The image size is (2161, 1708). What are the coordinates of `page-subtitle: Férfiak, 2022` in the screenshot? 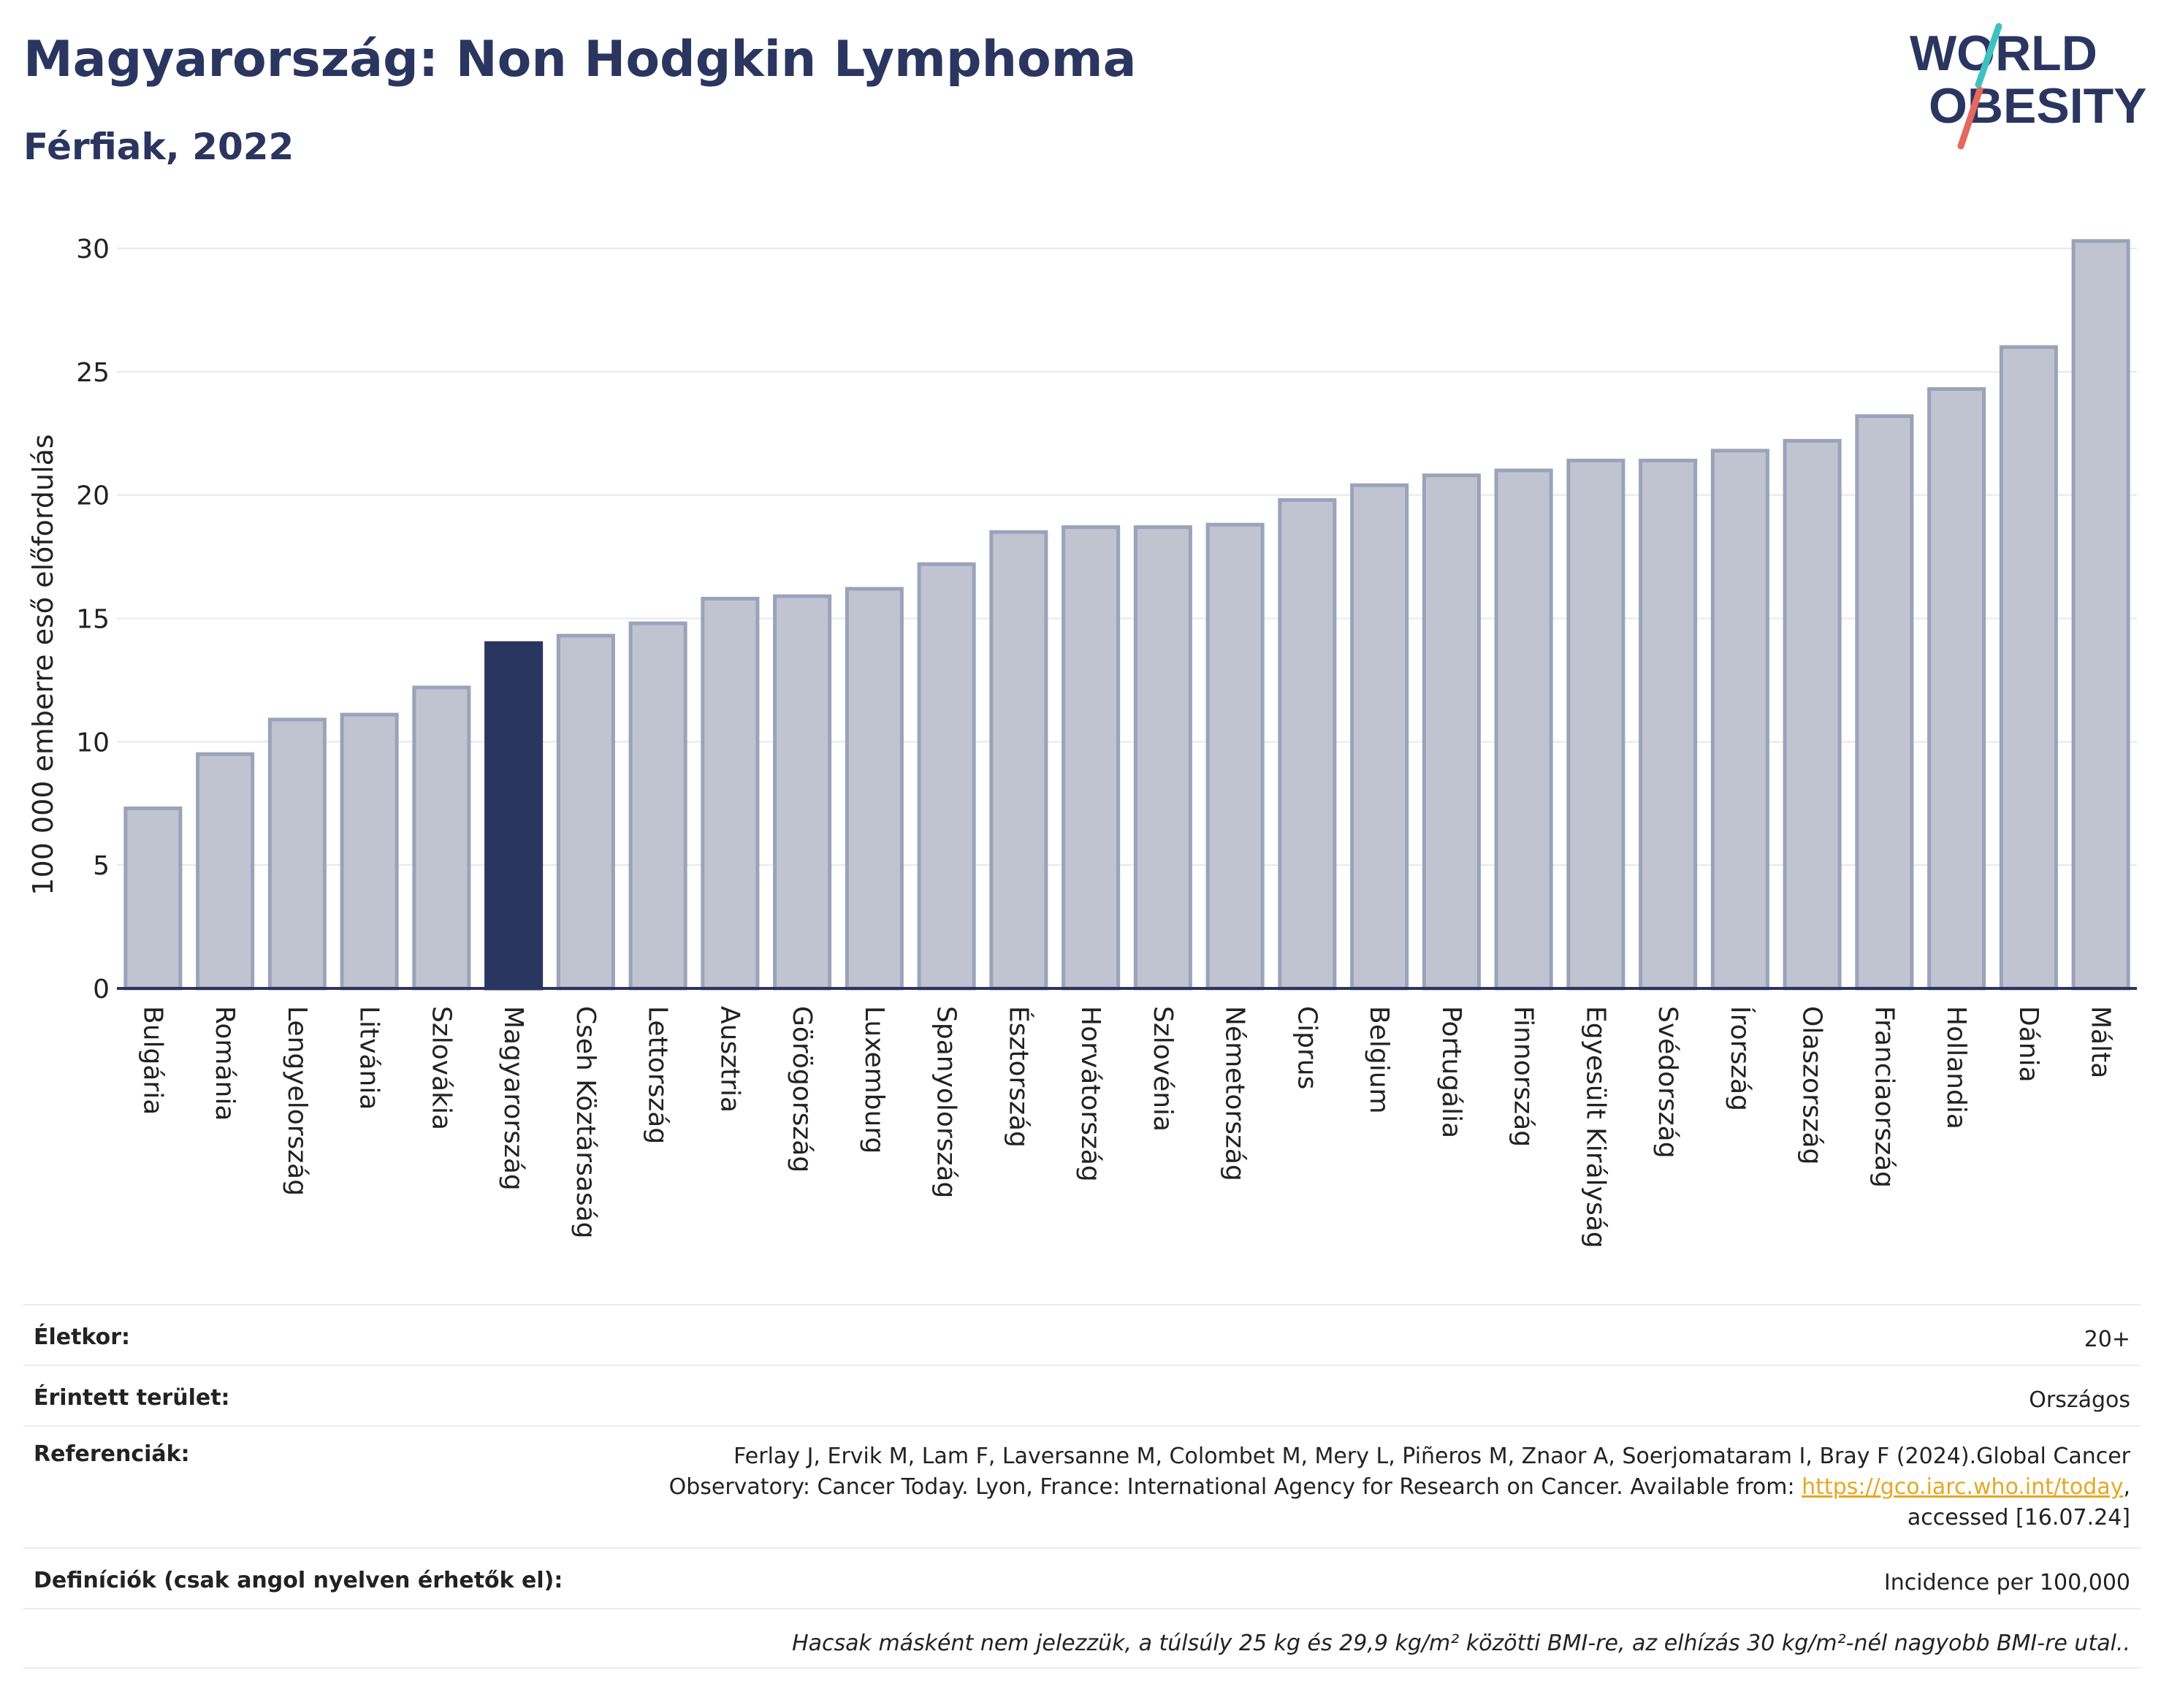 It's located at (158, 147).